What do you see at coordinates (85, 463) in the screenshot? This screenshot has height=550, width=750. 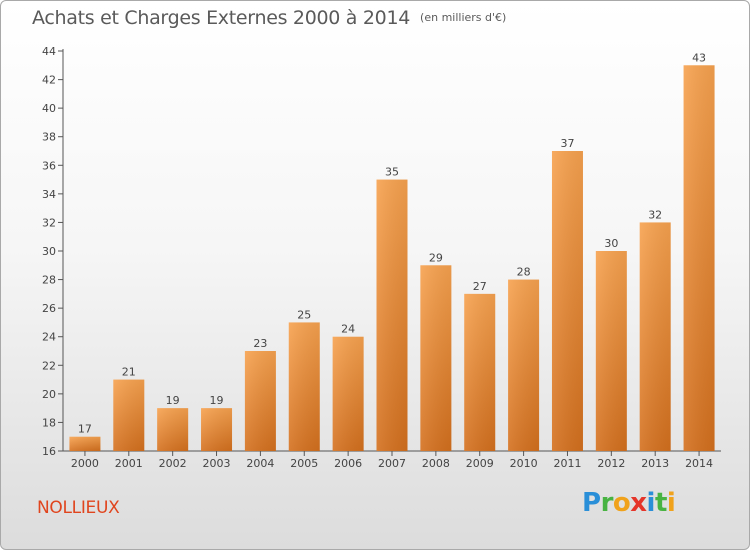 I see `x-tick-label: 2000` at bounding box center [85, 463].